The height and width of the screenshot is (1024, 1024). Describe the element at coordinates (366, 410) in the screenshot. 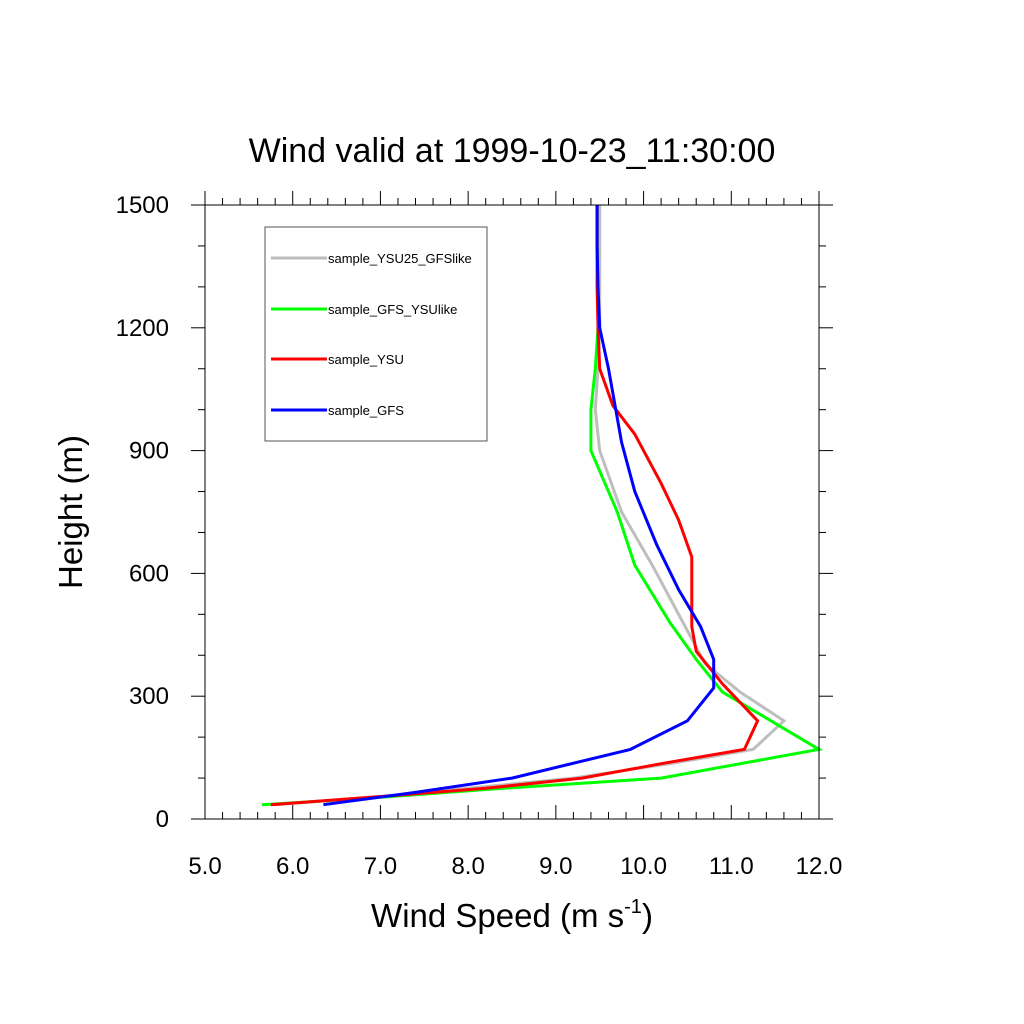

I see `legend-label: sample_GFS` at that location.